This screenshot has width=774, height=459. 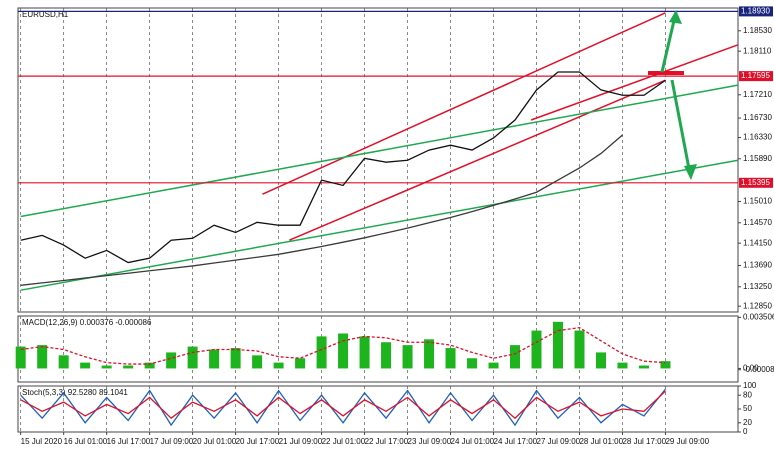 What do you see at coordinates (757, 30) in the screenshot?
I see `y-tick-label: 1.18530` at bounding box center [757, 30].